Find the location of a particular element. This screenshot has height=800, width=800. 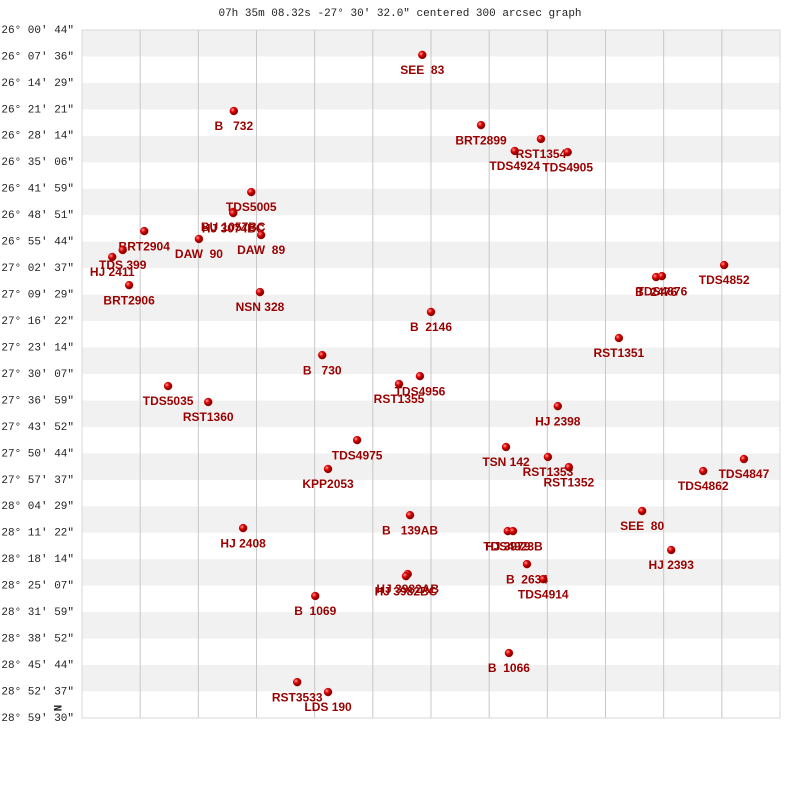

star-label: LDS 190 is located at coordinates (328, 707).